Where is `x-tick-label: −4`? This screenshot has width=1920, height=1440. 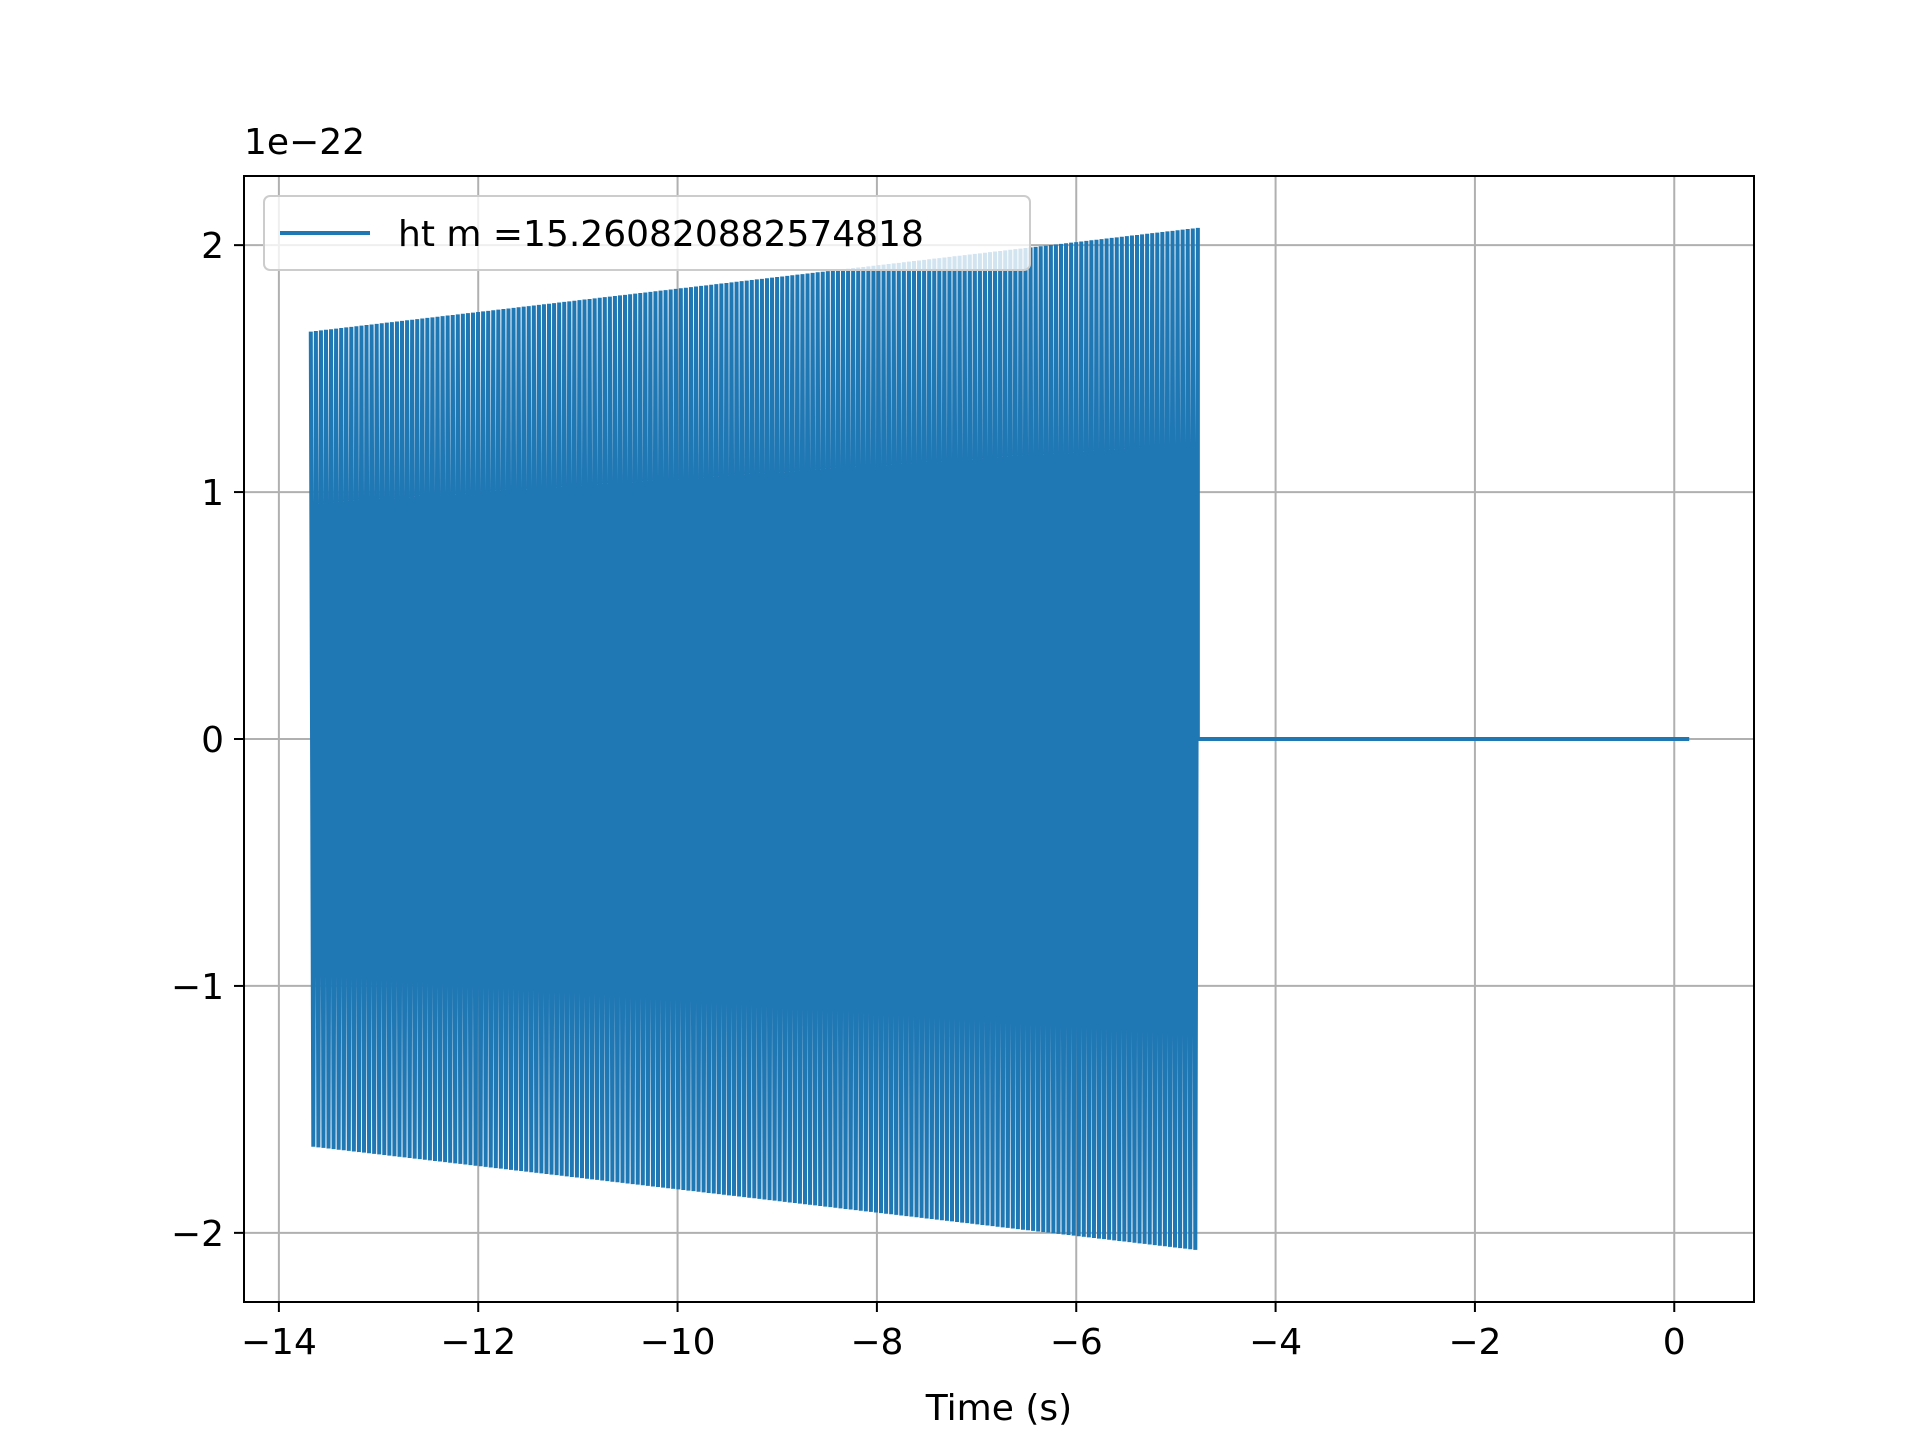
x-tick-label: −4 is located at coordinates (1275, 1342).